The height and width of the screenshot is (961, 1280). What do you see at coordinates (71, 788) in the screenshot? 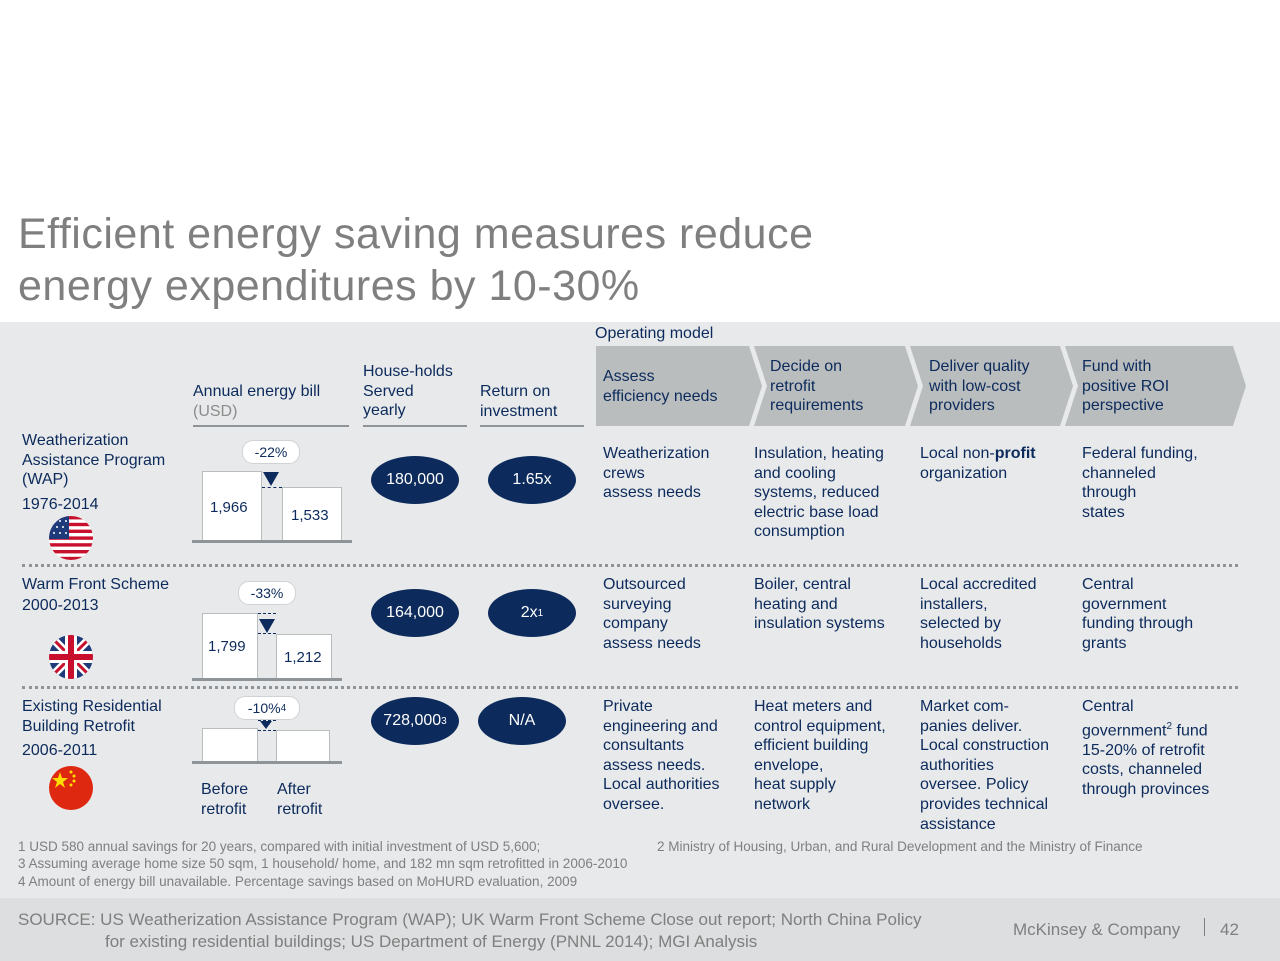
I see `china-flag-icon` at bounding box center [71, 788].